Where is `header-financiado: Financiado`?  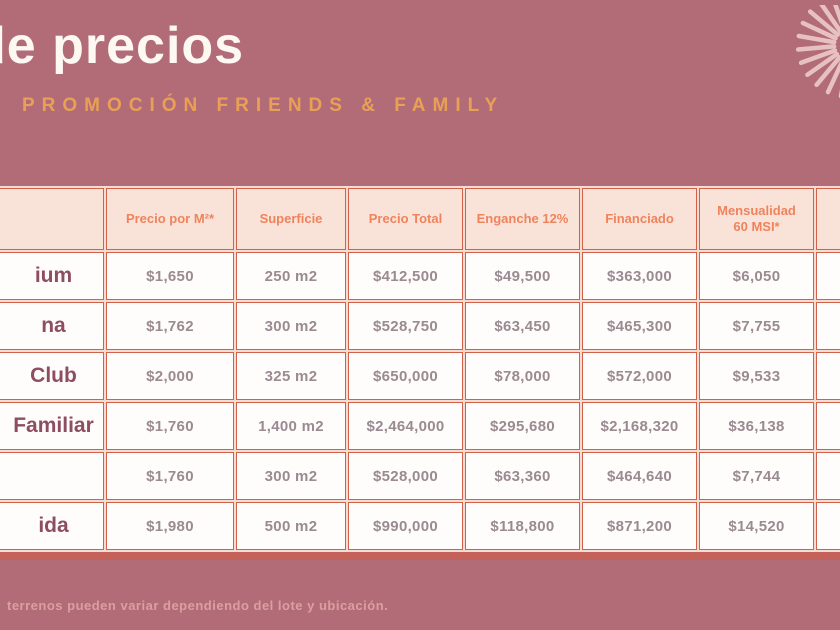
header-financiado: Financiado is located at coordinates (639, 219).